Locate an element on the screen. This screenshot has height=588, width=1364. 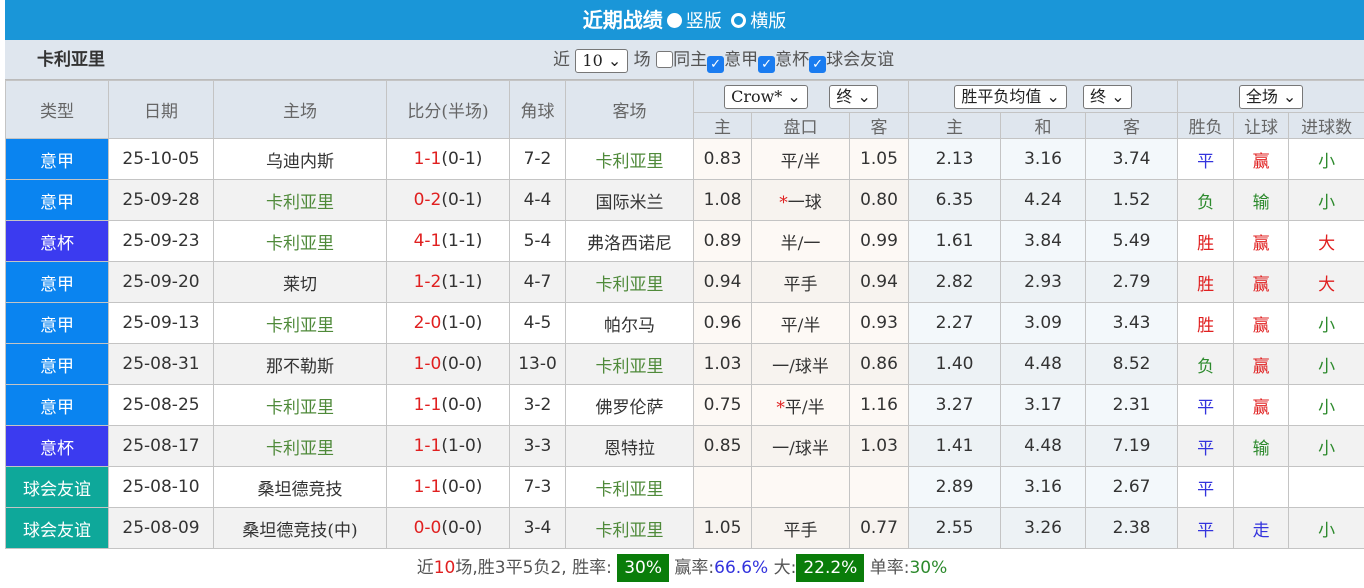
euro-home-odds: 3.27 is located at coordinates (955, 405).